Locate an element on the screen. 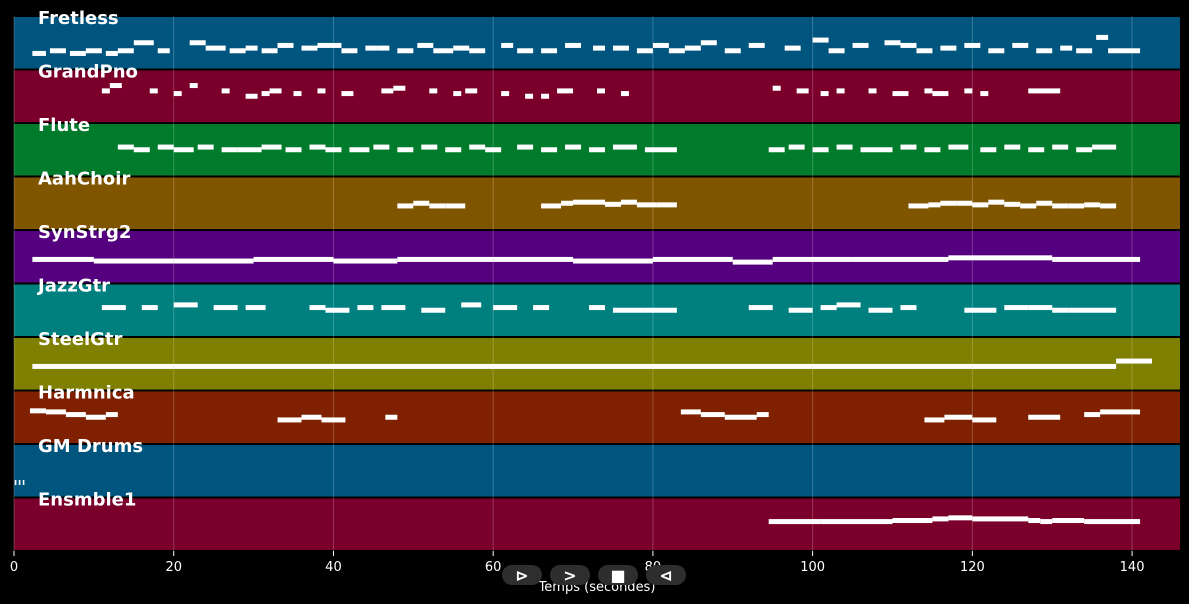 This screenshot has width=1189, height=604. x-tick-label: 120 is located at coordinates (972, 567).